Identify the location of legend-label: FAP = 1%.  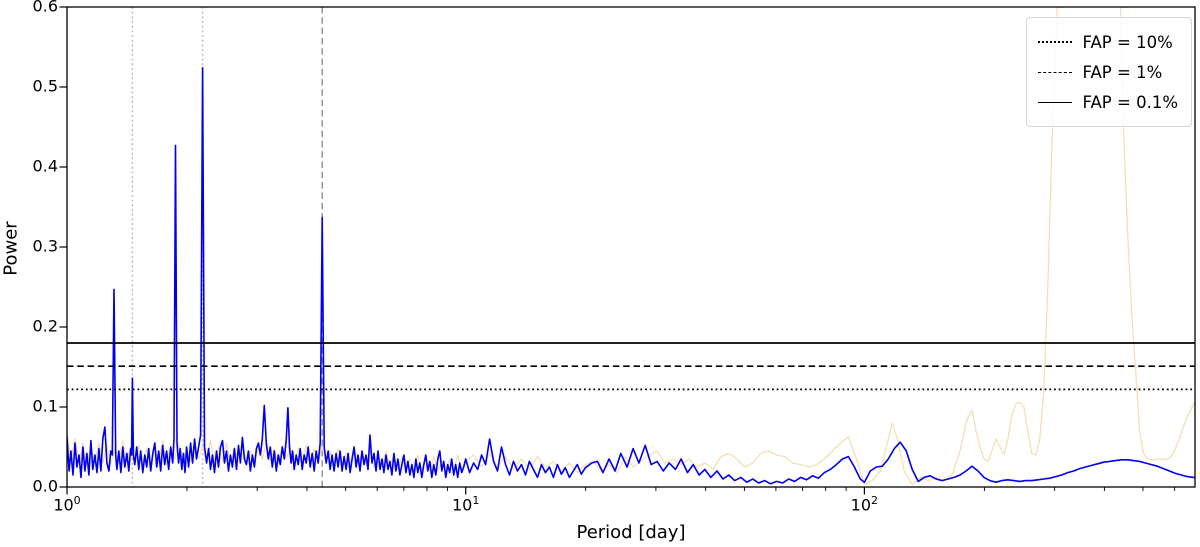
(1122, 72).